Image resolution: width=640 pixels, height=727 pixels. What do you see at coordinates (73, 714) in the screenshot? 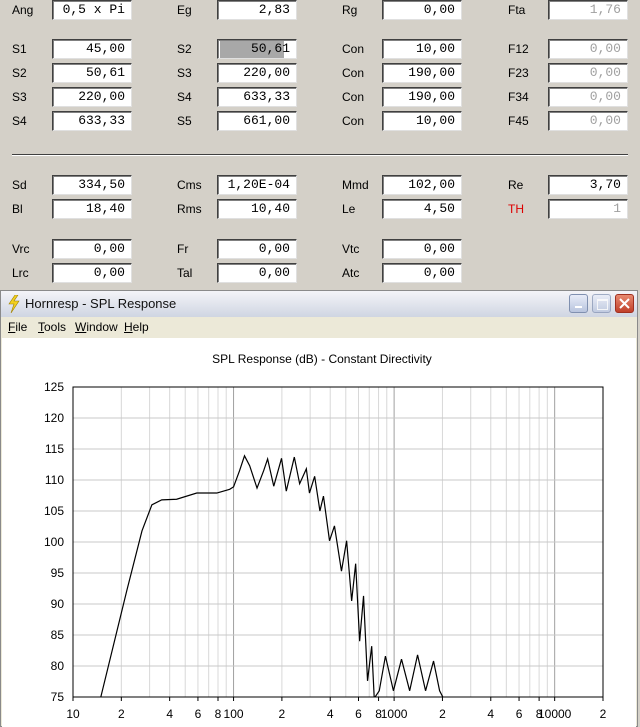
I see `x-tick-label: 10` at bounding box center [73, 714].